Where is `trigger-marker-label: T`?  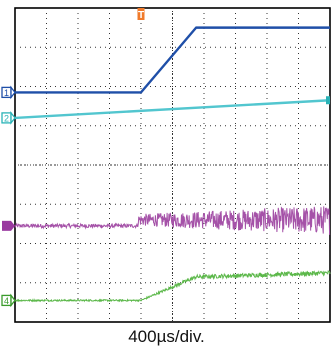 trigger-marker-label: T is located at coordinates (141, 15).